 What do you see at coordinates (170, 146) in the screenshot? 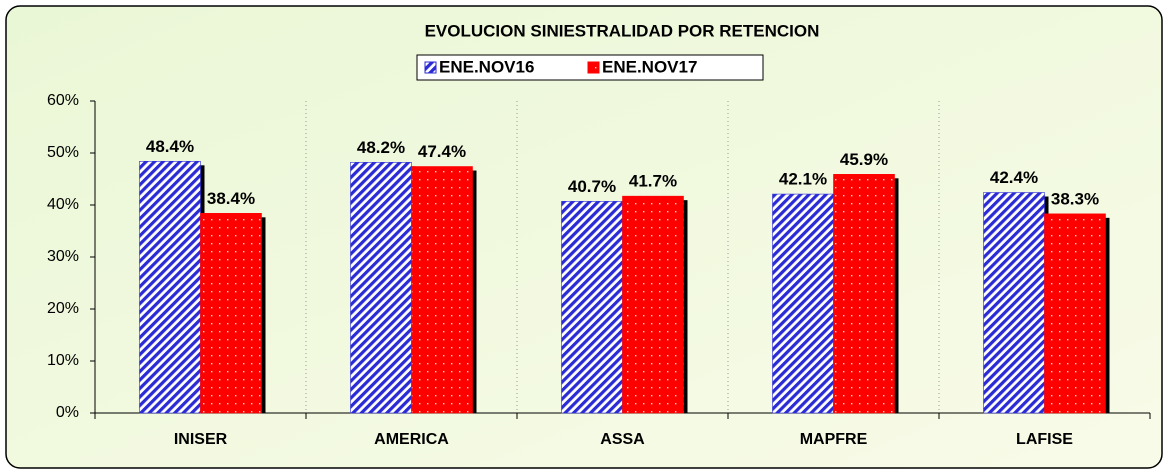
I see `value-label: 48.4%` at bounding box center [170, 146].